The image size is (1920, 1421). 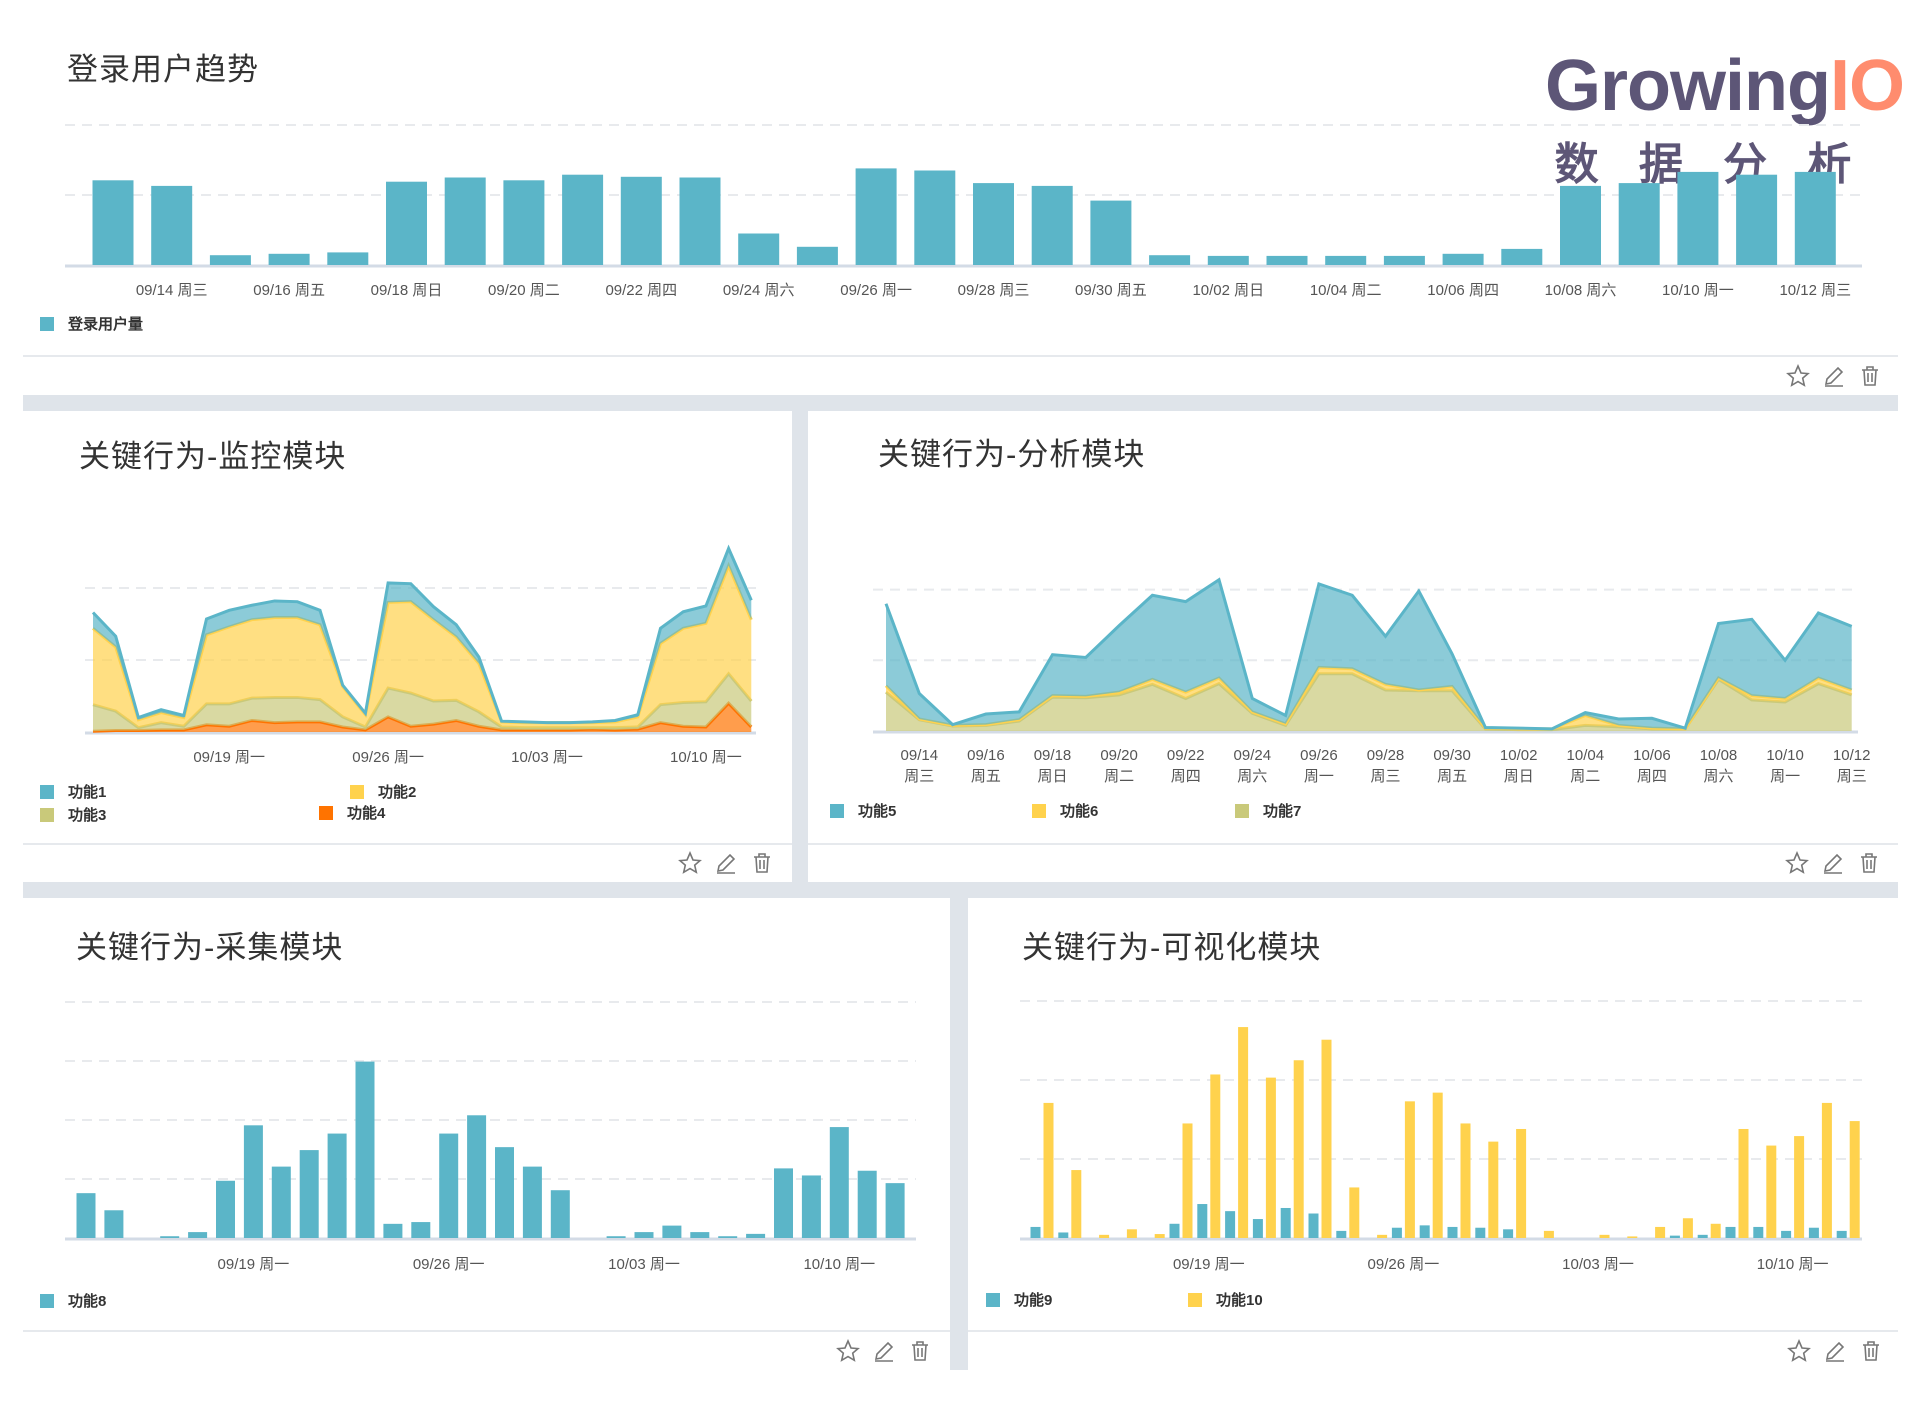 I want to click on bar-登录用户量-21, so click(x=1346, y=260).